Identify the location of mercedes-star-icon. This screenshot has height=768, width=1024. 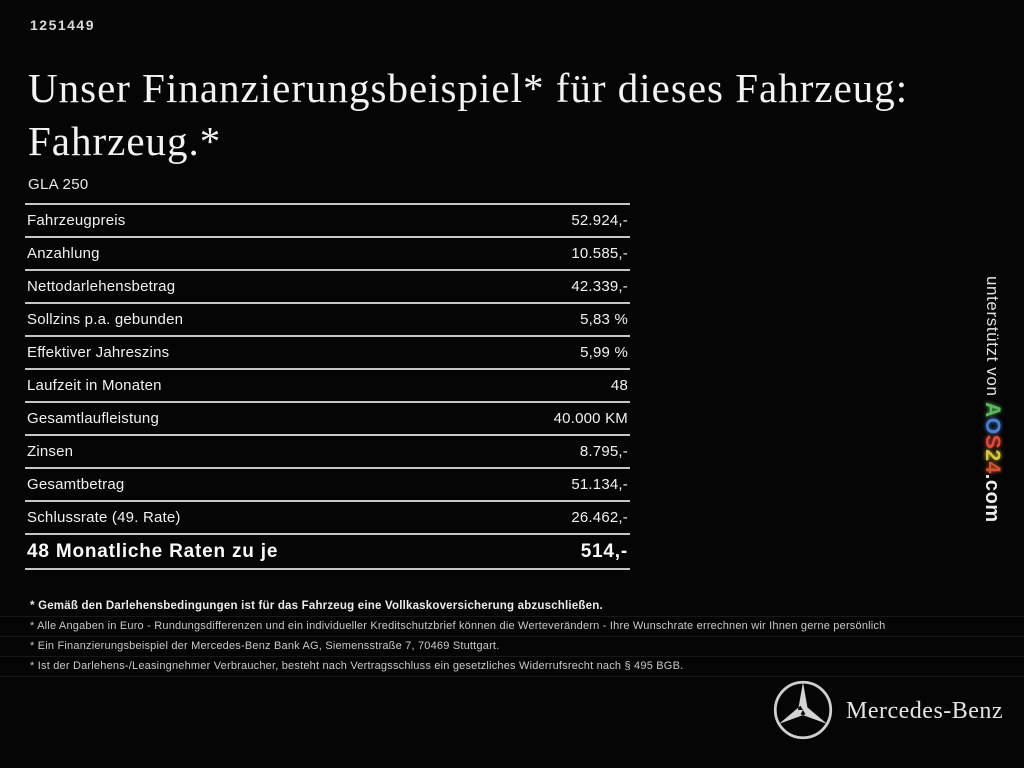
(803, 710).